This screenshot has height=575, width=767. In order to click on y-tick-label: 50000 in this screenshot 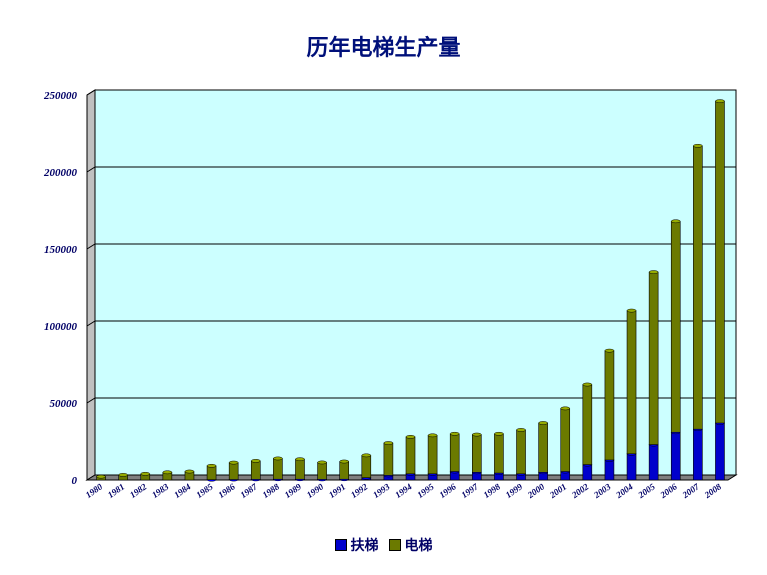, I will do `click(64, 404)`.